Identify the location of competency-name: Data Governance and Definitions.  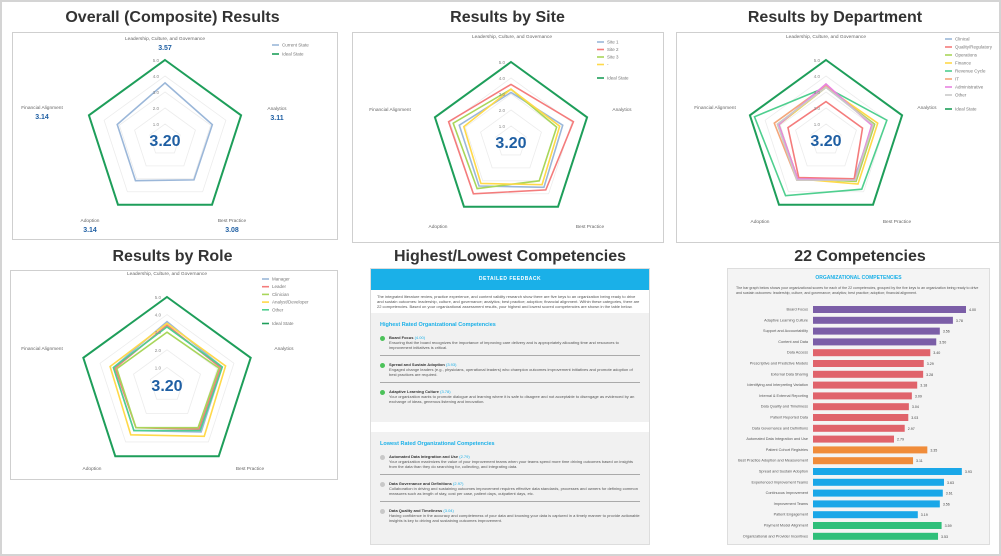
(420, 483).